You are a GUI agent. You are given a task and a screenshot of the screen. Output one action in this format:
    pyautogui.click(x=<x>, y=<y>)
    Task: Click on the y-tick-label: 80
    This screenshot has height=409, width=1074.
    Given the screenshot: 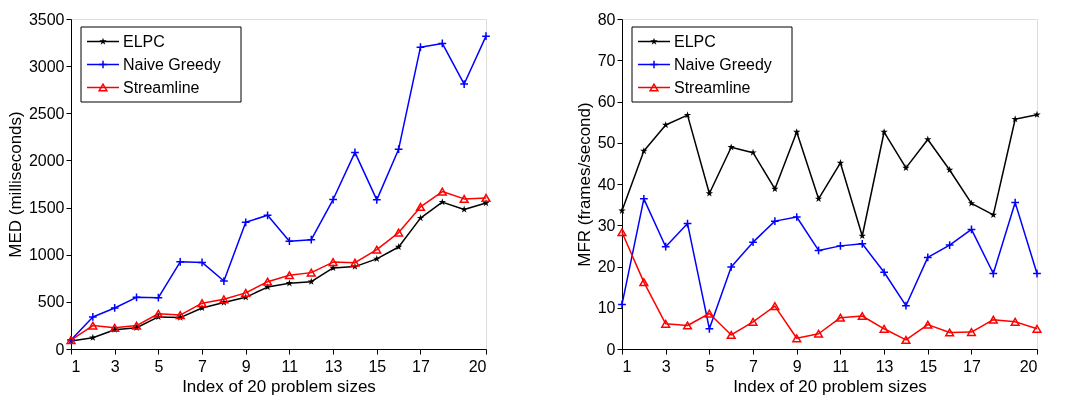 What is the action you would take?
    pyautogui.click(x=606, y=19)
    